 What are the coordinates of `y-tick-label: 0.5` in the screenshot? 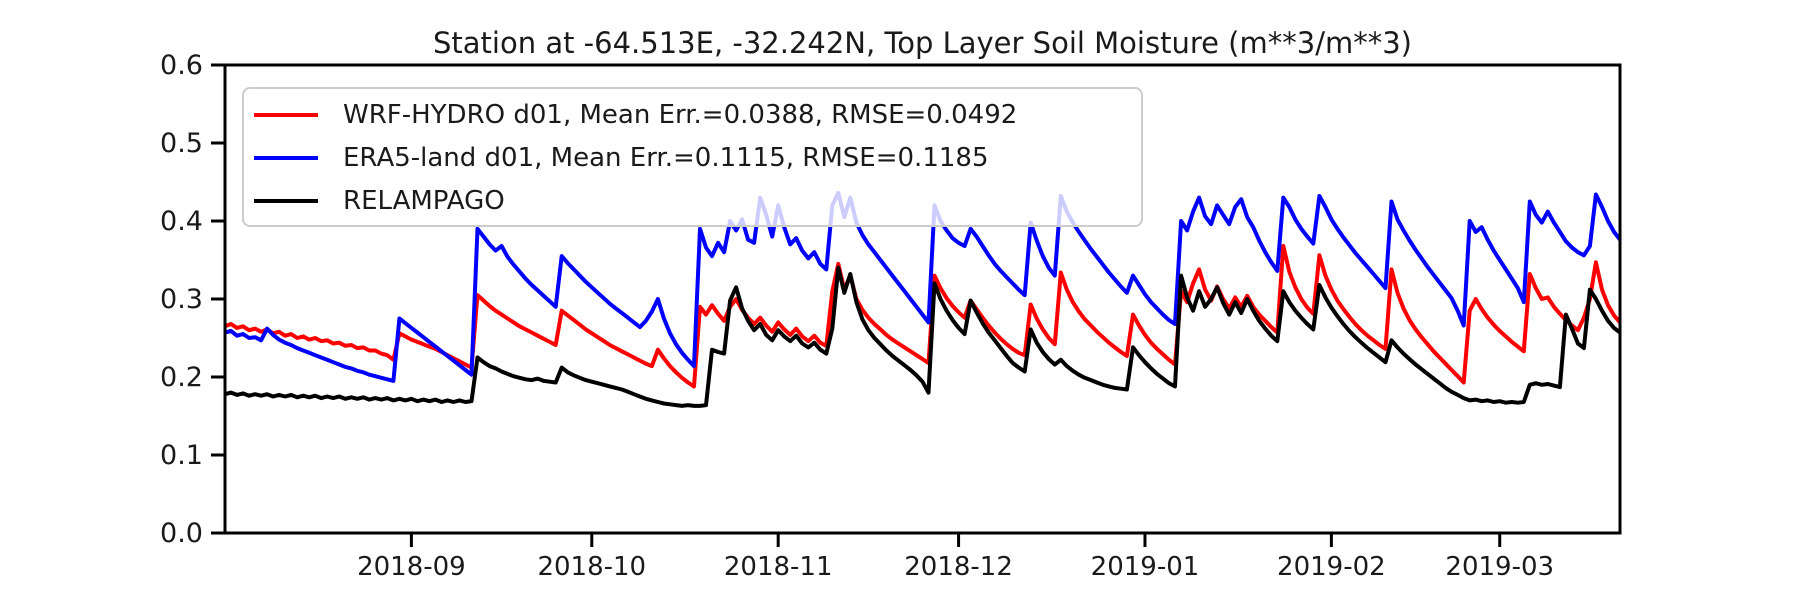 It's located at (181, 143).